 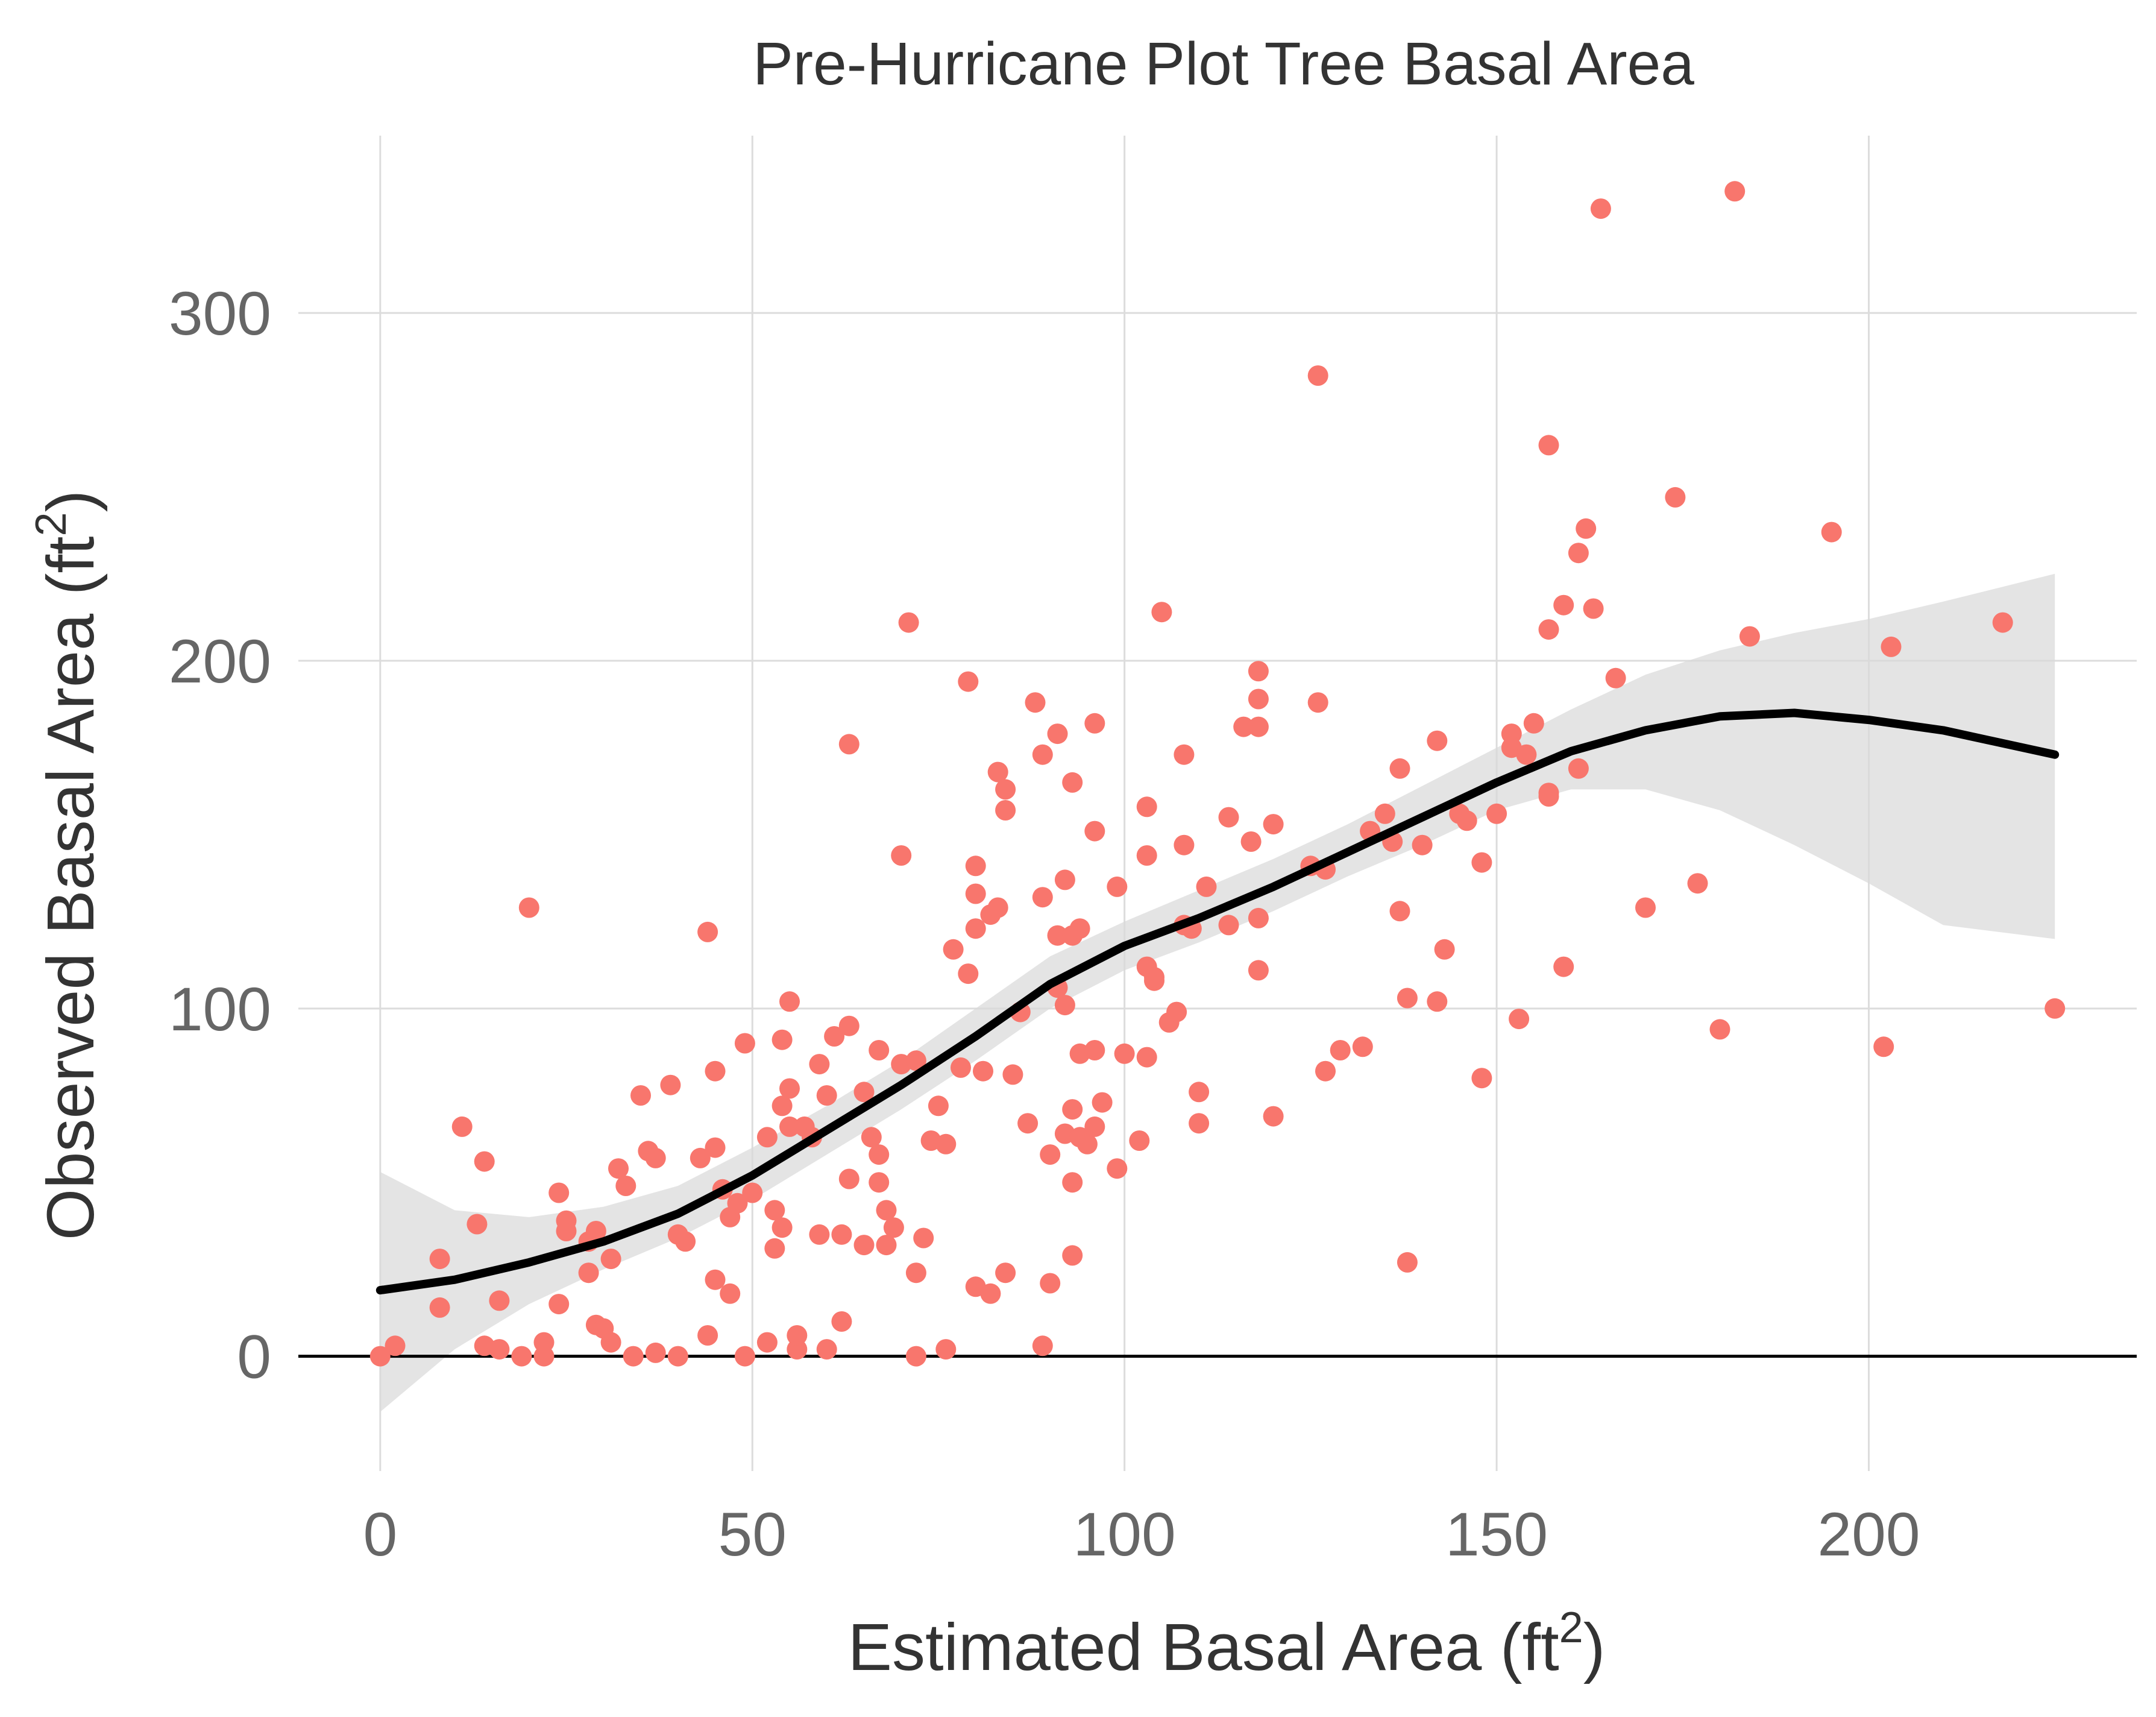 I want to click on x-axis-label-superscript: 2, so click(x=1571, y=1628).